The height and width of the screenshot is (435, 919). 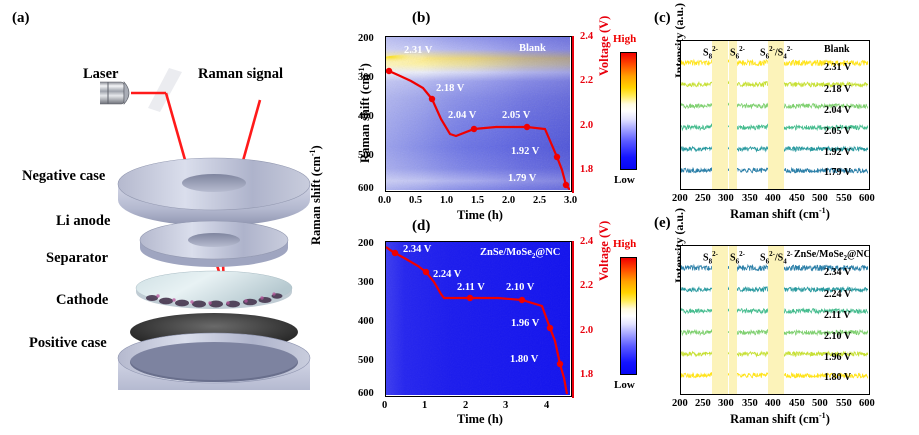 I want to click on panel-e-xtick-300: 300, so click(x=726, y=403).